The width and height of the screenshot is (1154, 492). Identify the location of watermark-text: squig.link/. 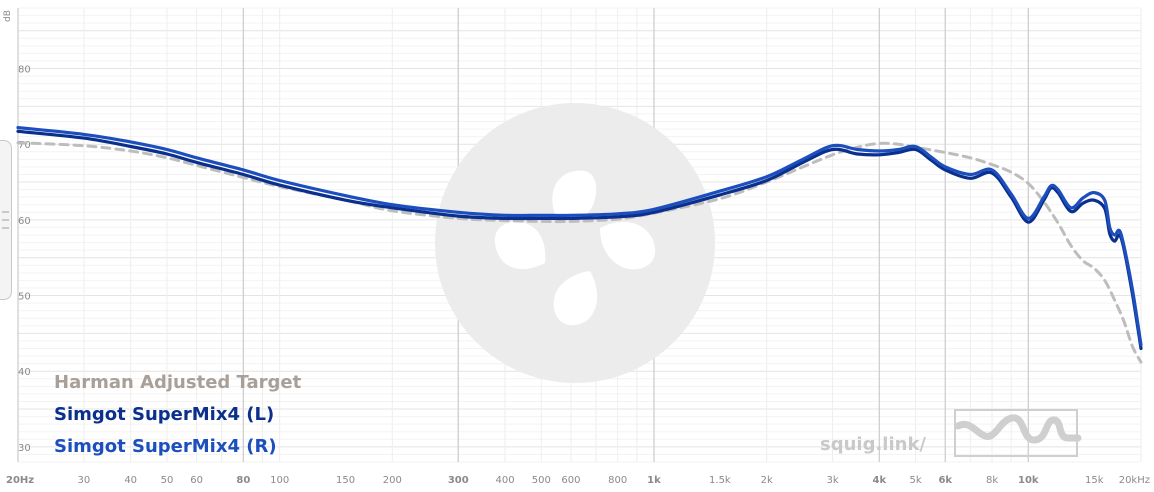
(873, 444).